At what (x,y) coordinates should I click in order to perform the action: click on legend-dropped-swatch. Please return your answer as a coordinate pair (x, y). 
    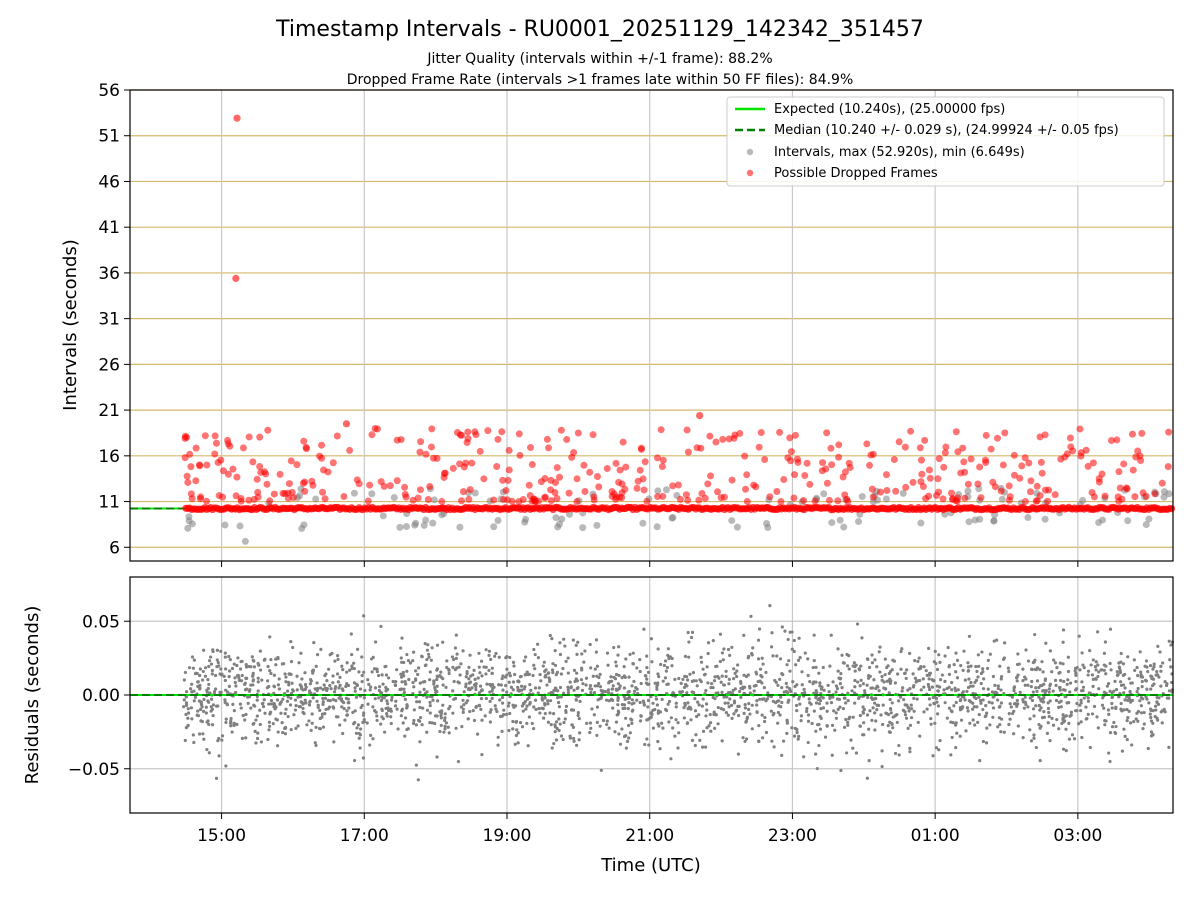
    Looking at the image, I should click on (750, 173).